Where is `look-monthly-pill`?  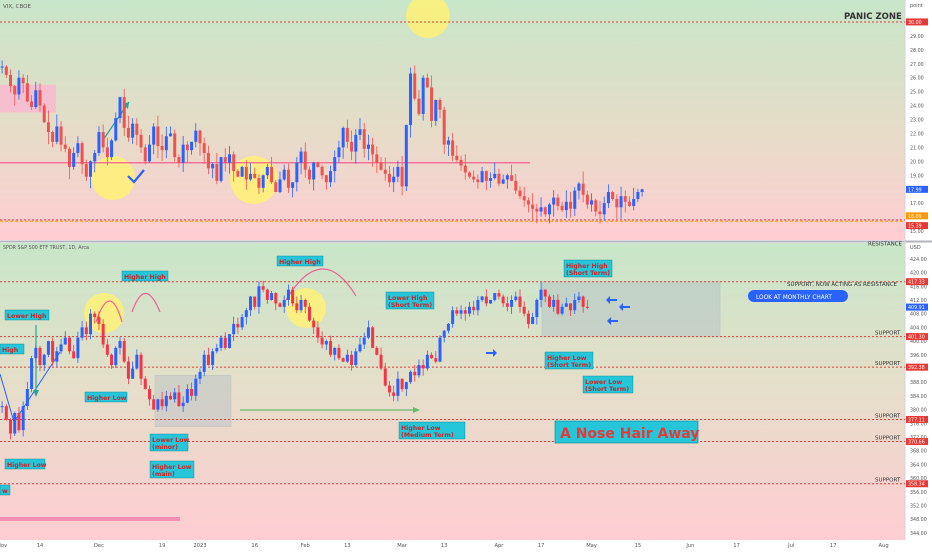 look-monthly-pill is located at coordinates (798, 296).